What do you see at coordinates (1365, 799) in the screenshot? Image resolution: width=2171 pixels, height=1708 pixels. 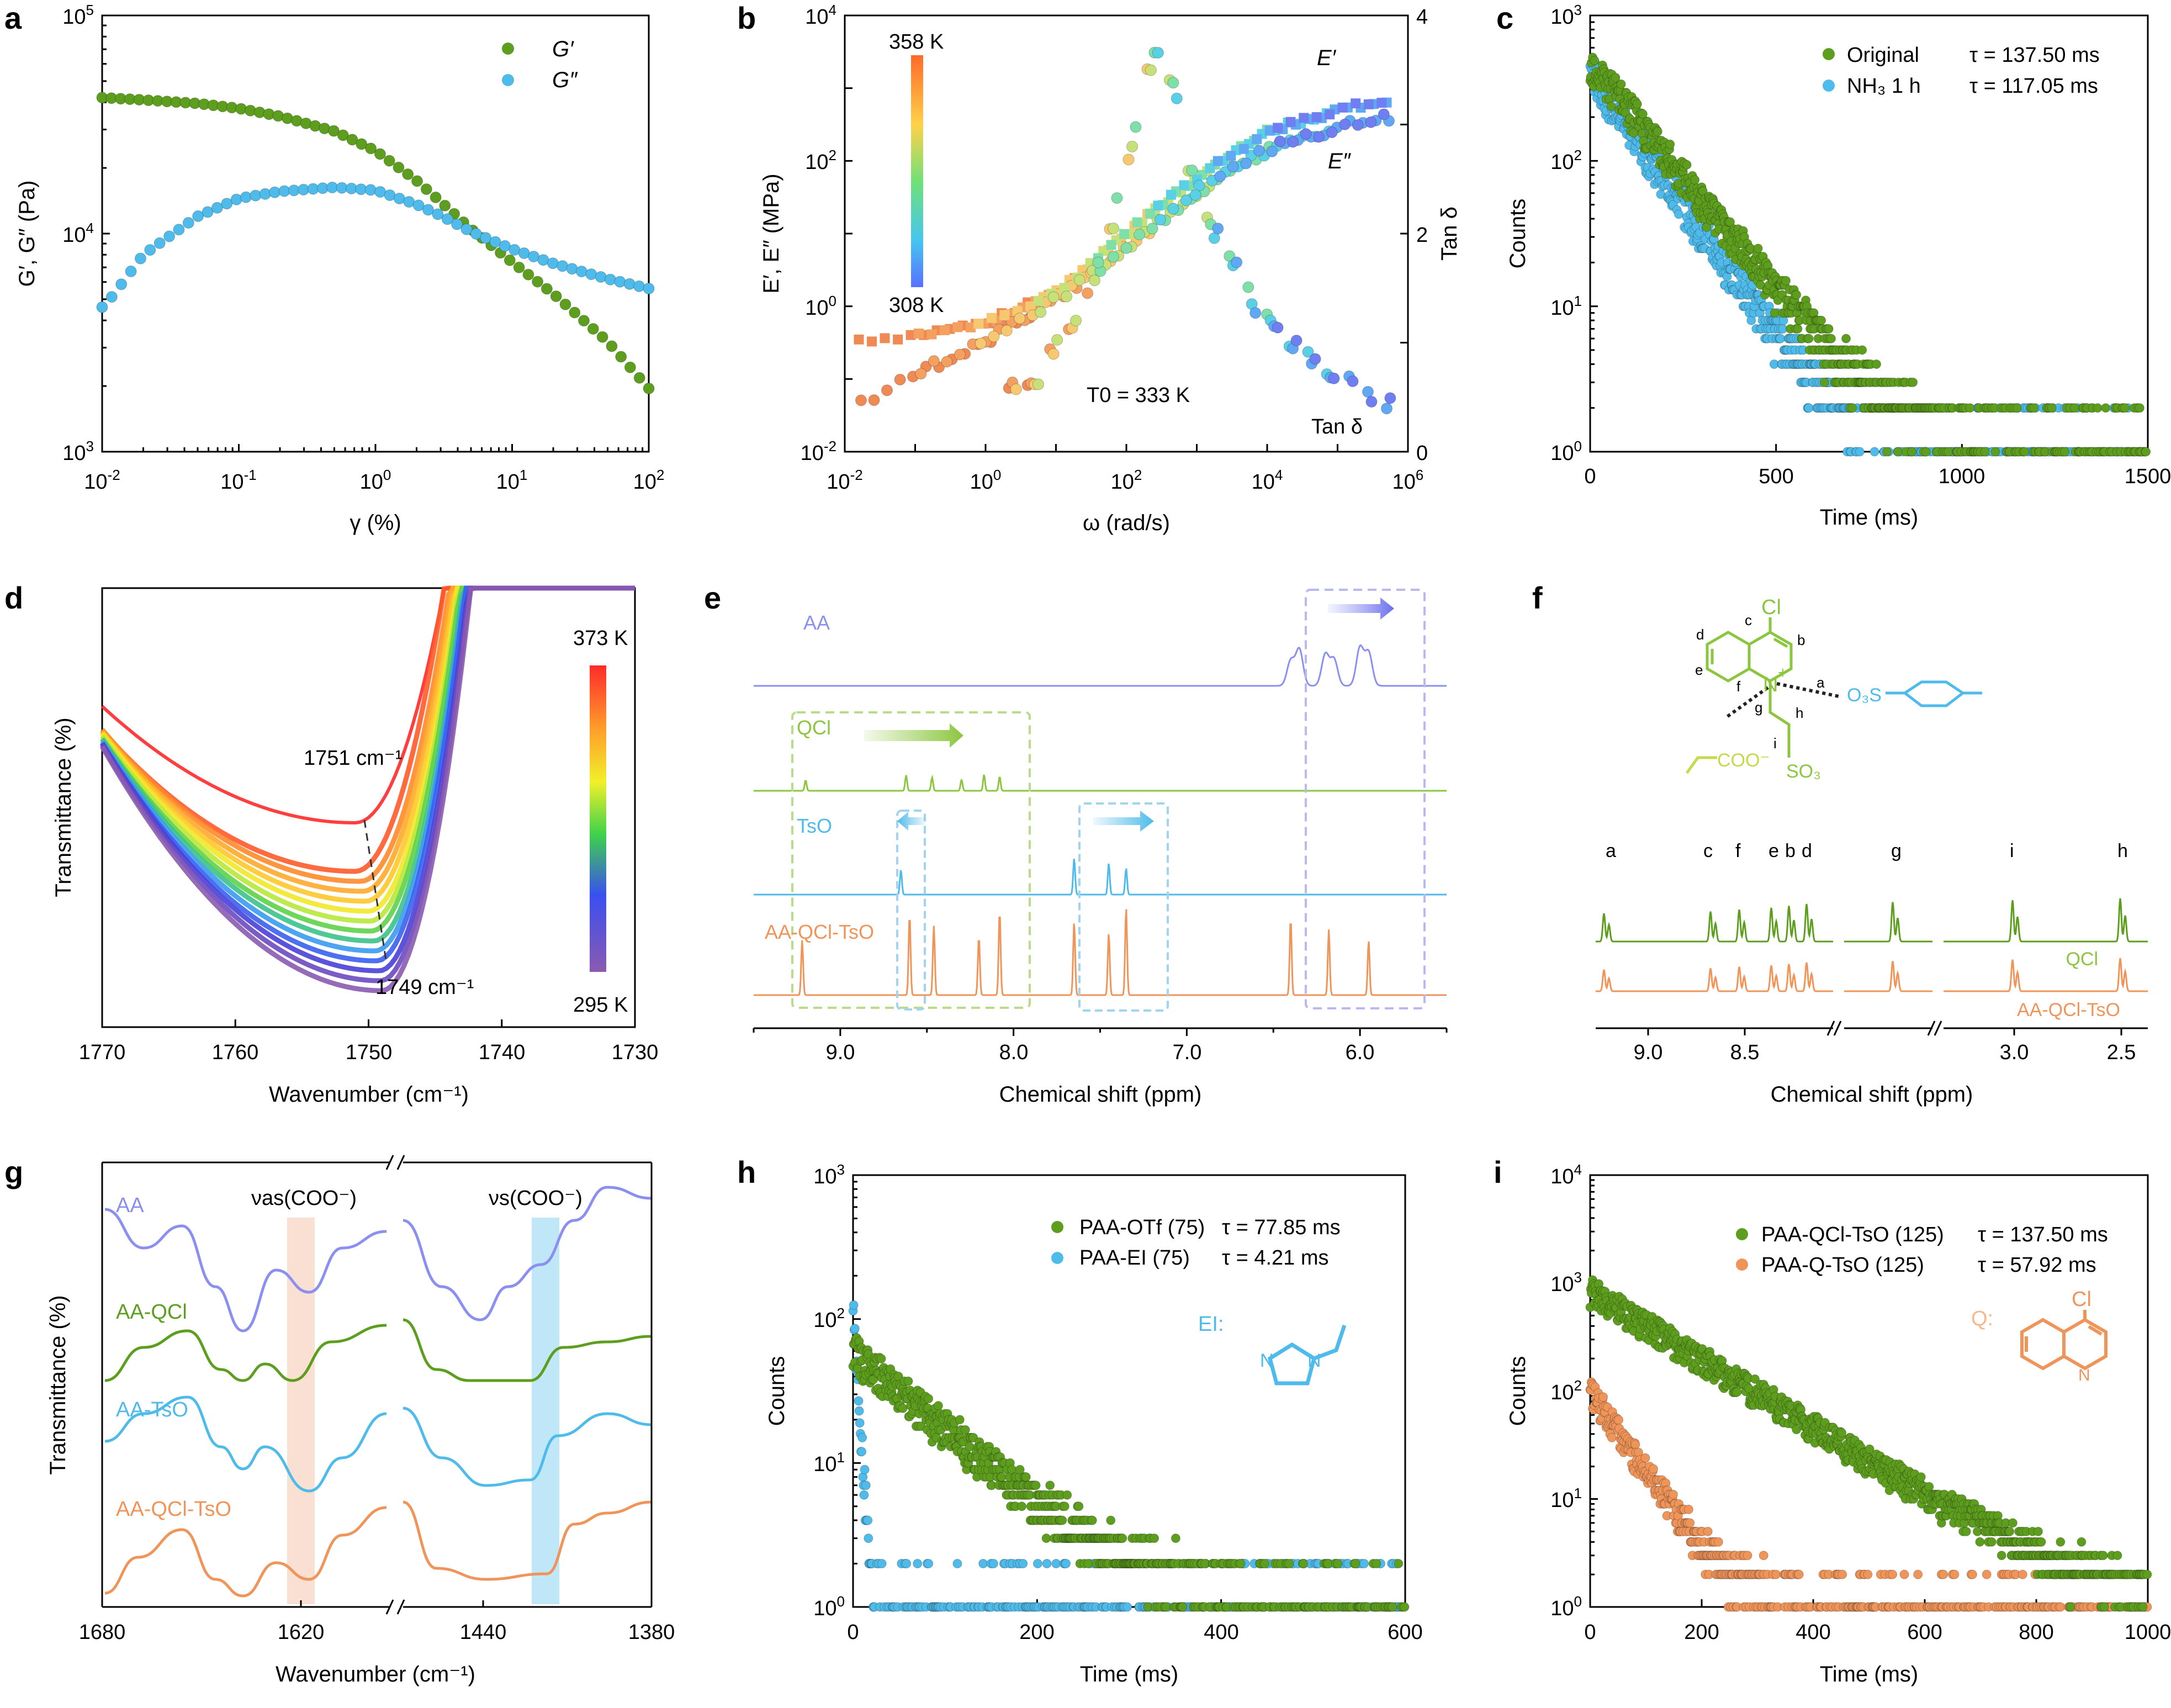 I see `highlight-box-aa` at bounding box center [1365, 799].